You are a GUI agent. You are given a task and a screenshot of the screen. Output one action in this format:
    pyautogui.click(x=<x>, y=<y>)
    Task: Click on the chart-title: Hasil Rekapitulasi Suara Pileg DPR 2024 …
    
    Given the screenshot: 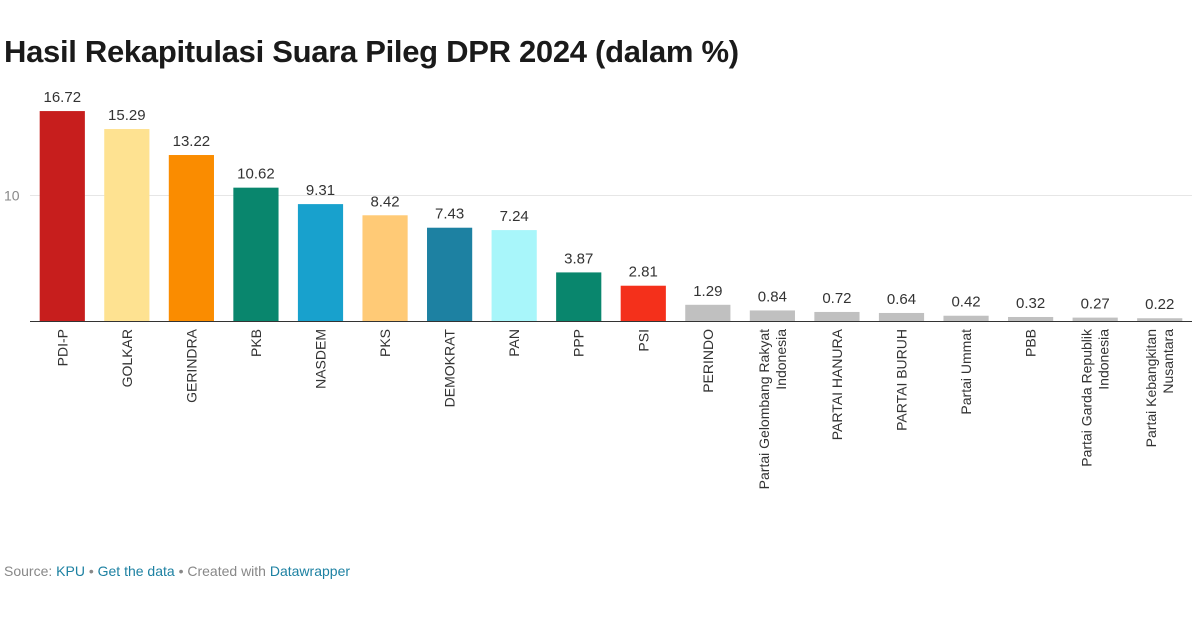 What is the action you would take?
    pyautogui.click(x=371, y=51)
    